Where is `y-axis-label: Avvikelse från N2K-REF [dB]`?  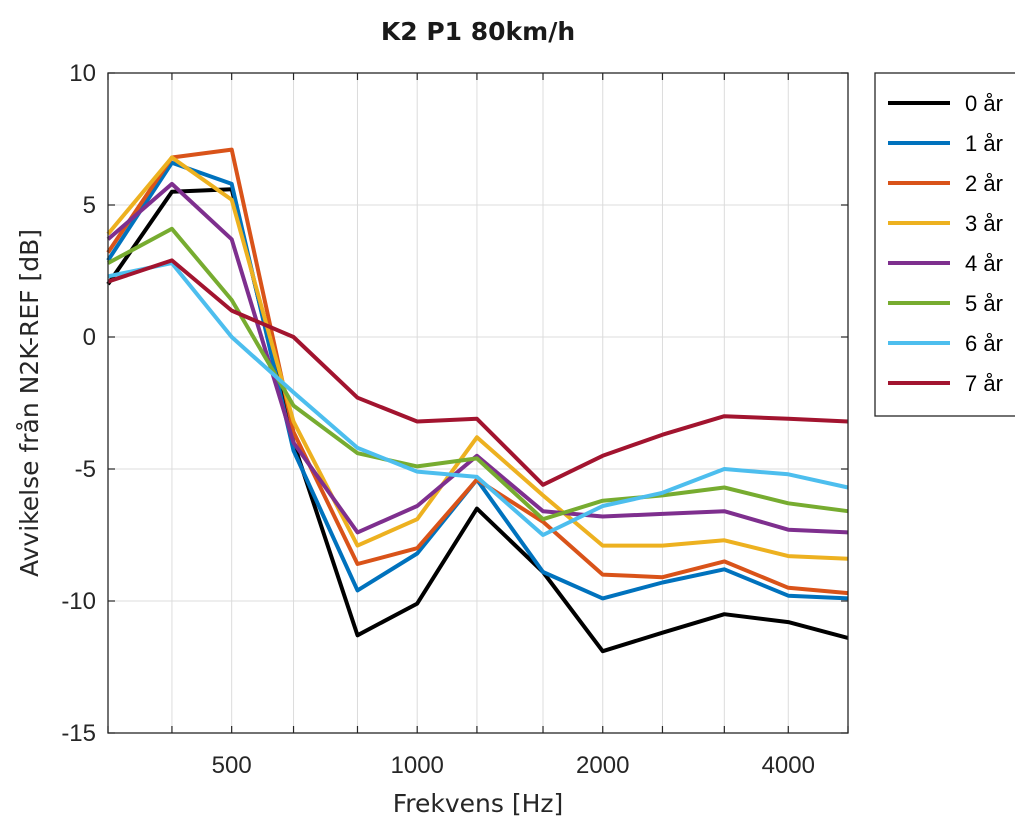 y-axis-label: Avvikelse från N2K-REF [dB] is located at coordinates (29, 403).